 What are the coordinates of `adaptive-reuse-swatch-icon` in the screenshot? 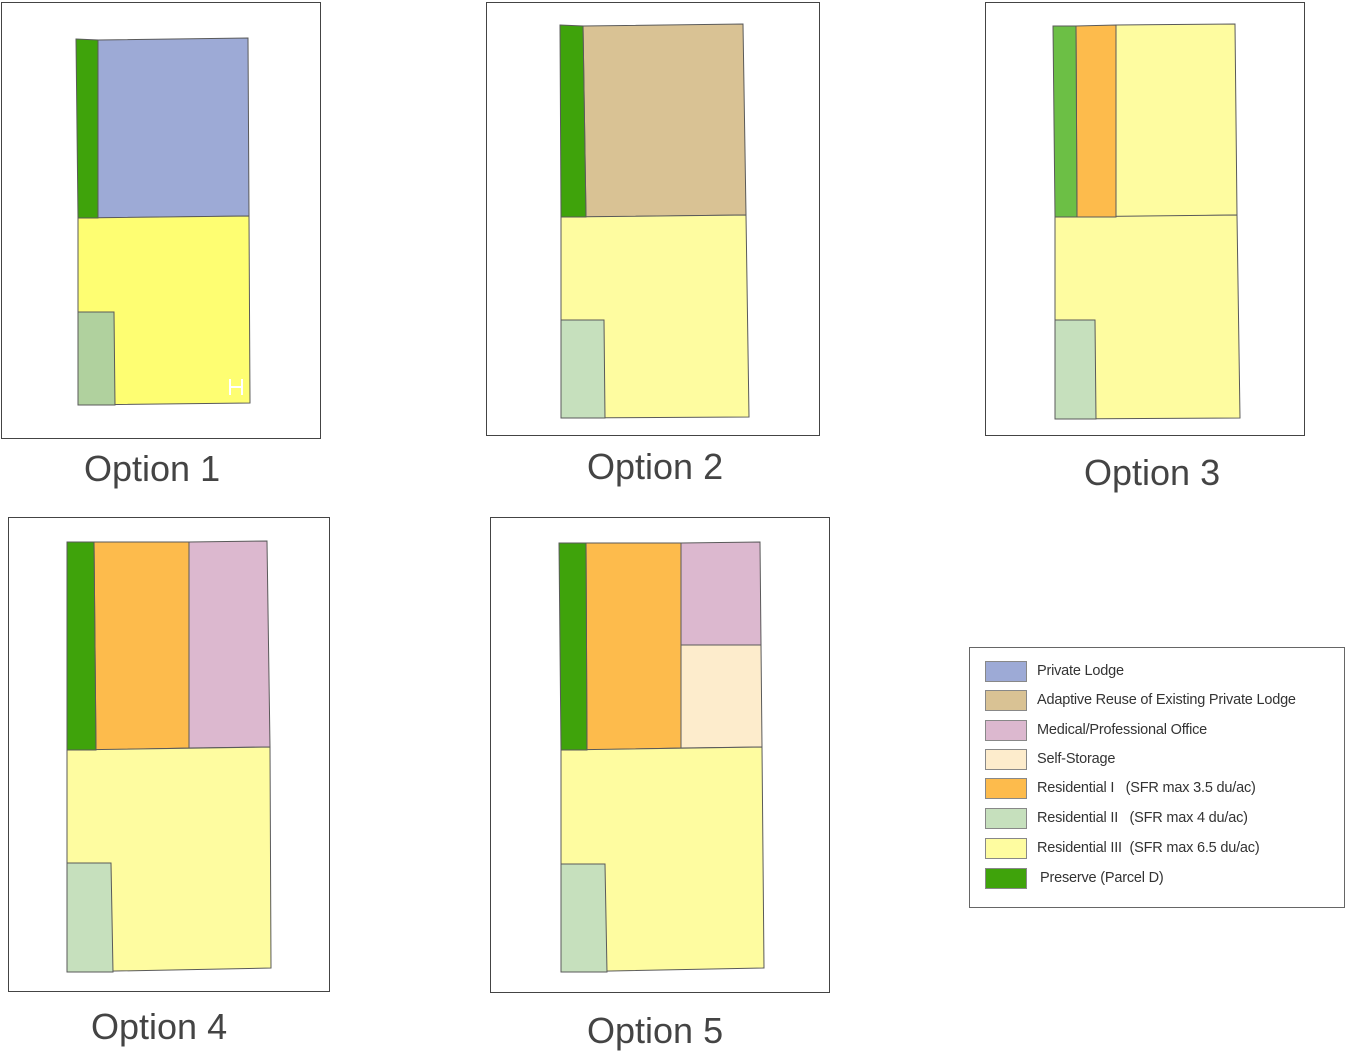 It's located at (1006, 700).